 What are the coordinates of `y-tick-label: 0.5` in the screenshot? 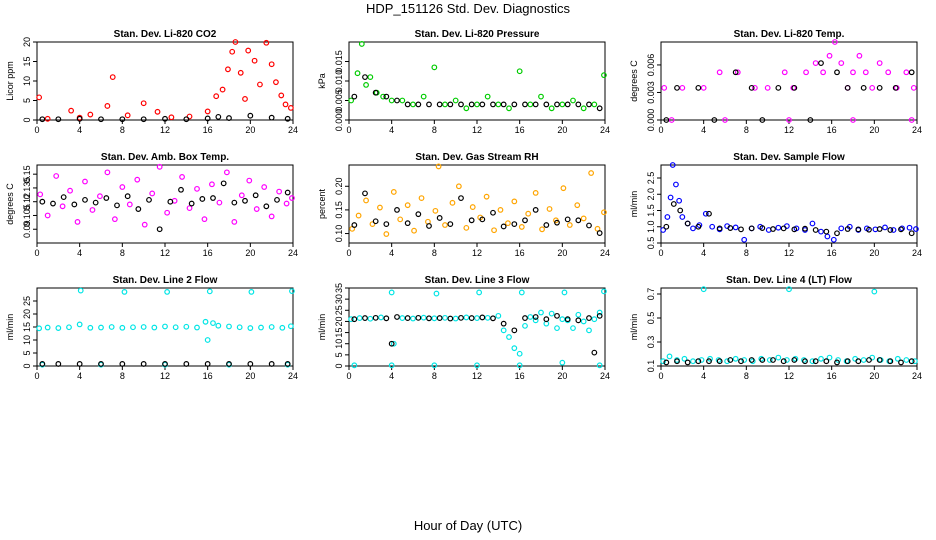 It's located at (651, 243).